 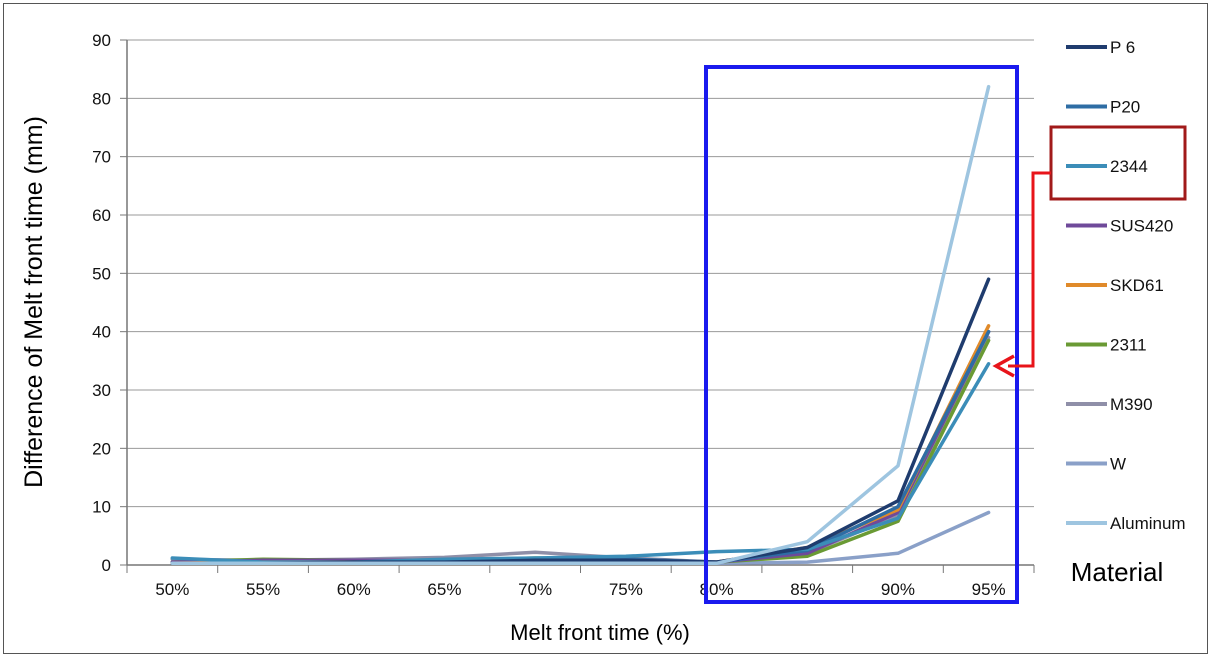 What do you see at coordinates (989, 589) in the screenshot?
I see `x-tick-label: 95%` at bounding box center [989, 589].